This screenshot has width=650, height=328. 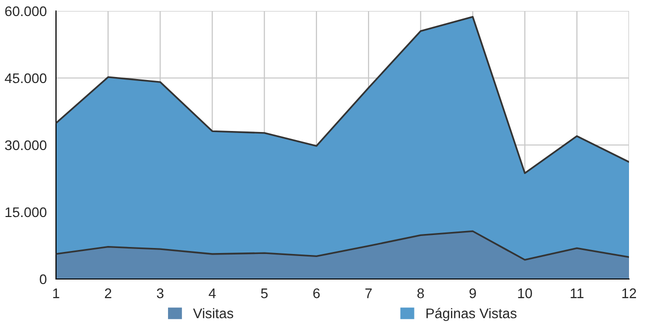 I want to click on x-tick-label: 4, so click(x=212, y=293).